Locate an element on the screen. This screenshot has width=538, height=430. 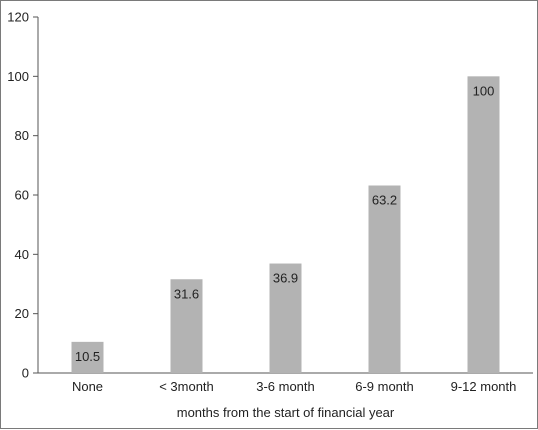
y-tick-label: 100 is located at coordinates (18, 76).